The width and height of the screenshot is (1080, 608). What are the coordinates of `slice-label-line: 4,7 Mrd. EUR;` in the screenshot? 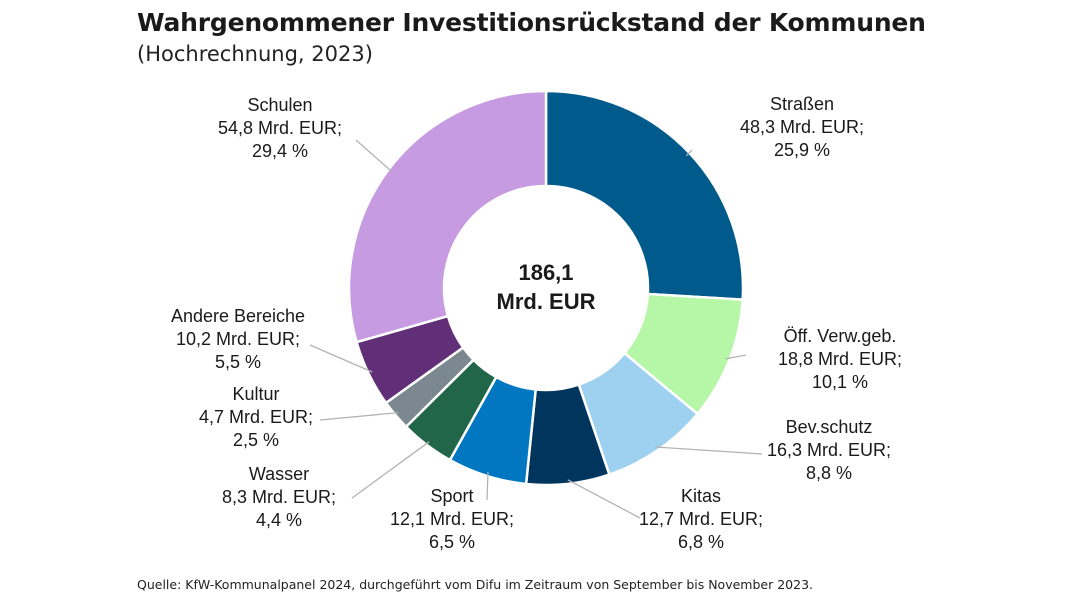 It's located at (256, 417).